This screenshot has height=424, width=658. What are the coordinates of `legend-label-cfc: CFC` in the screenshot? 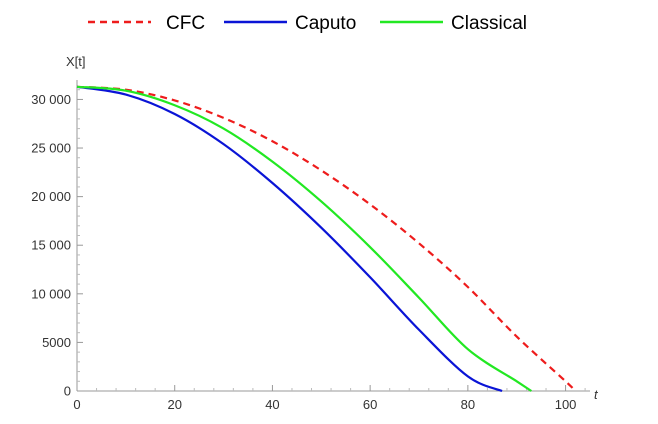 It's located at (185, 23).